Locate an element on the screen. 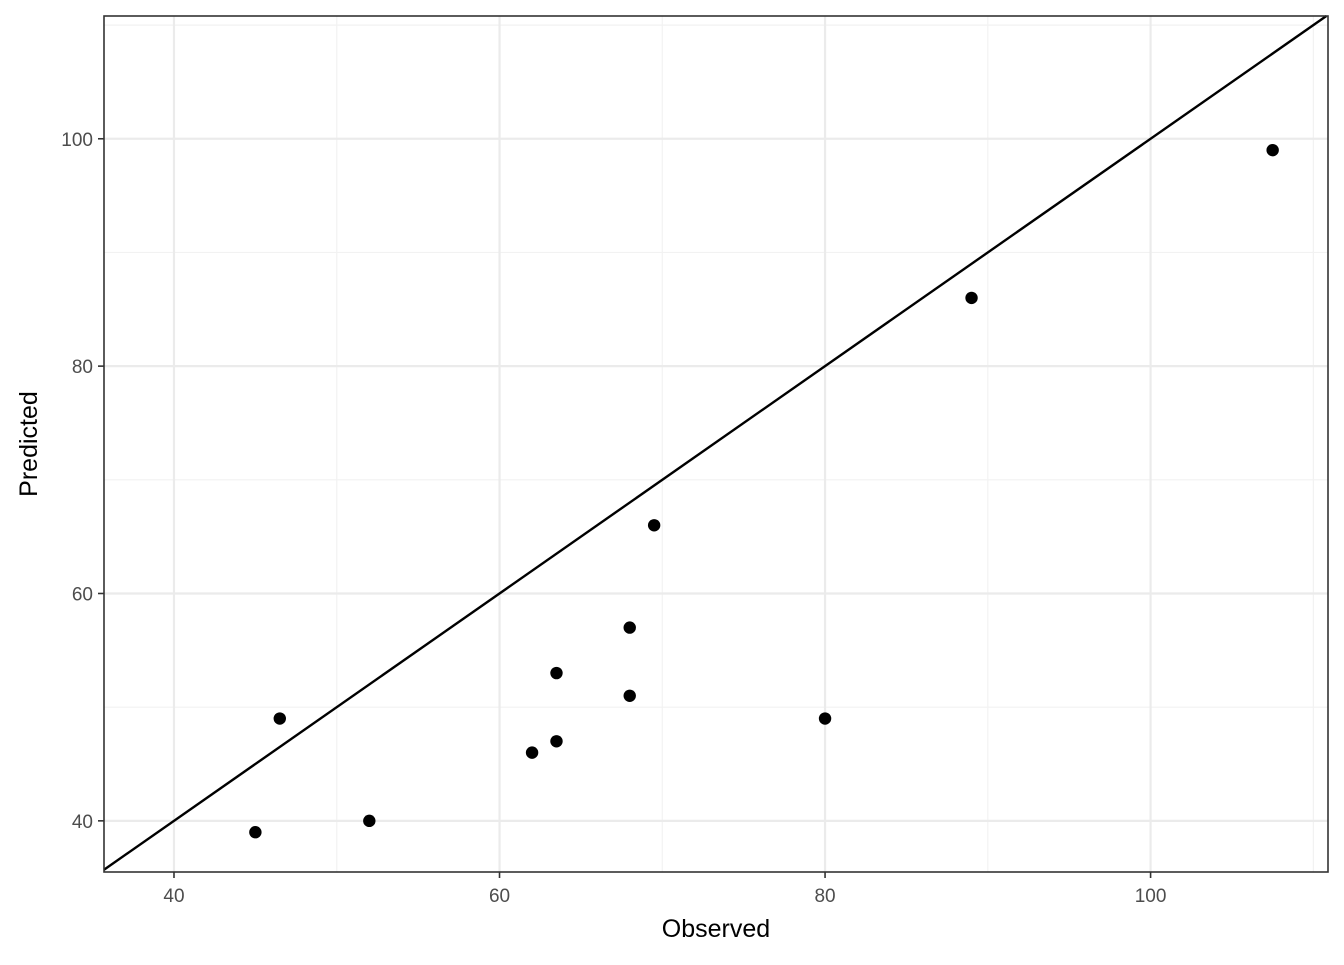 The width and height of the screenshot is (1344, 965). x-axis-title: Observed is located at coordinates (716, 929).